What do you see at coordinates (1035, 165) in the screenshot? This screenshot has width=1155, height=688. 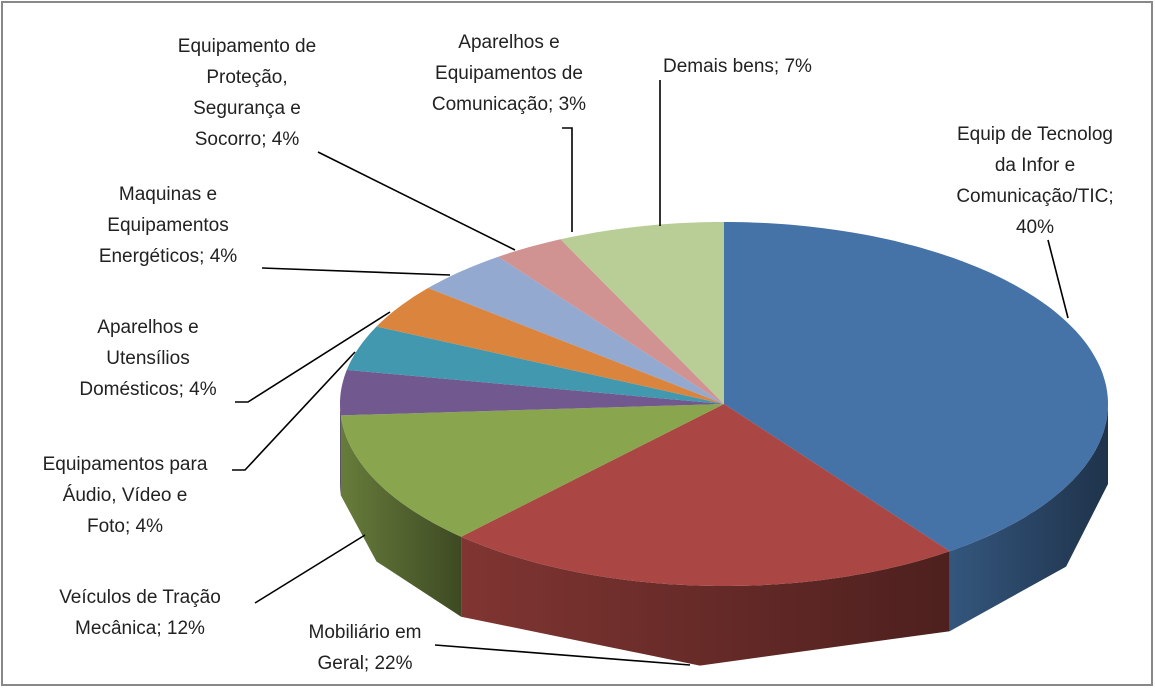 I see `label-line: da Infor e` at bounding box center [1035, 165].